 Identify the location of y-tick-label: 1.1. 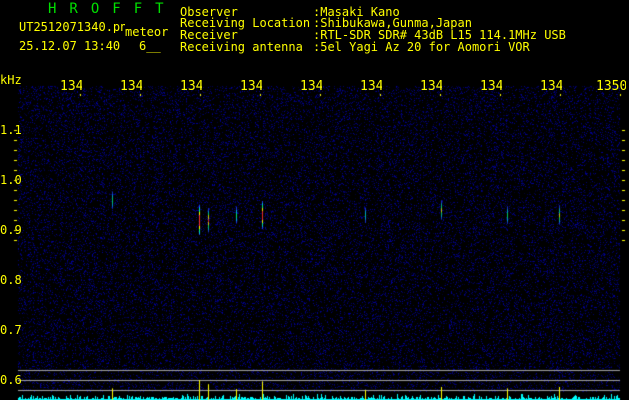
(11, 130).